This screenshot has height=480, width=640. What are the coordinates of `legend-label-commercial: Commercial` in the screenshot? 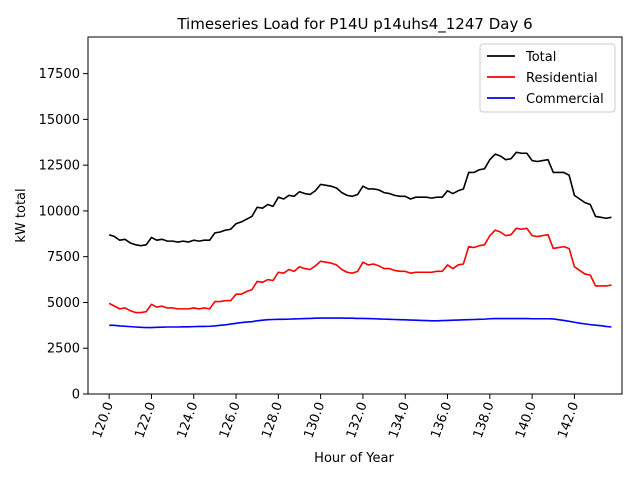 It's located at (565, 99).